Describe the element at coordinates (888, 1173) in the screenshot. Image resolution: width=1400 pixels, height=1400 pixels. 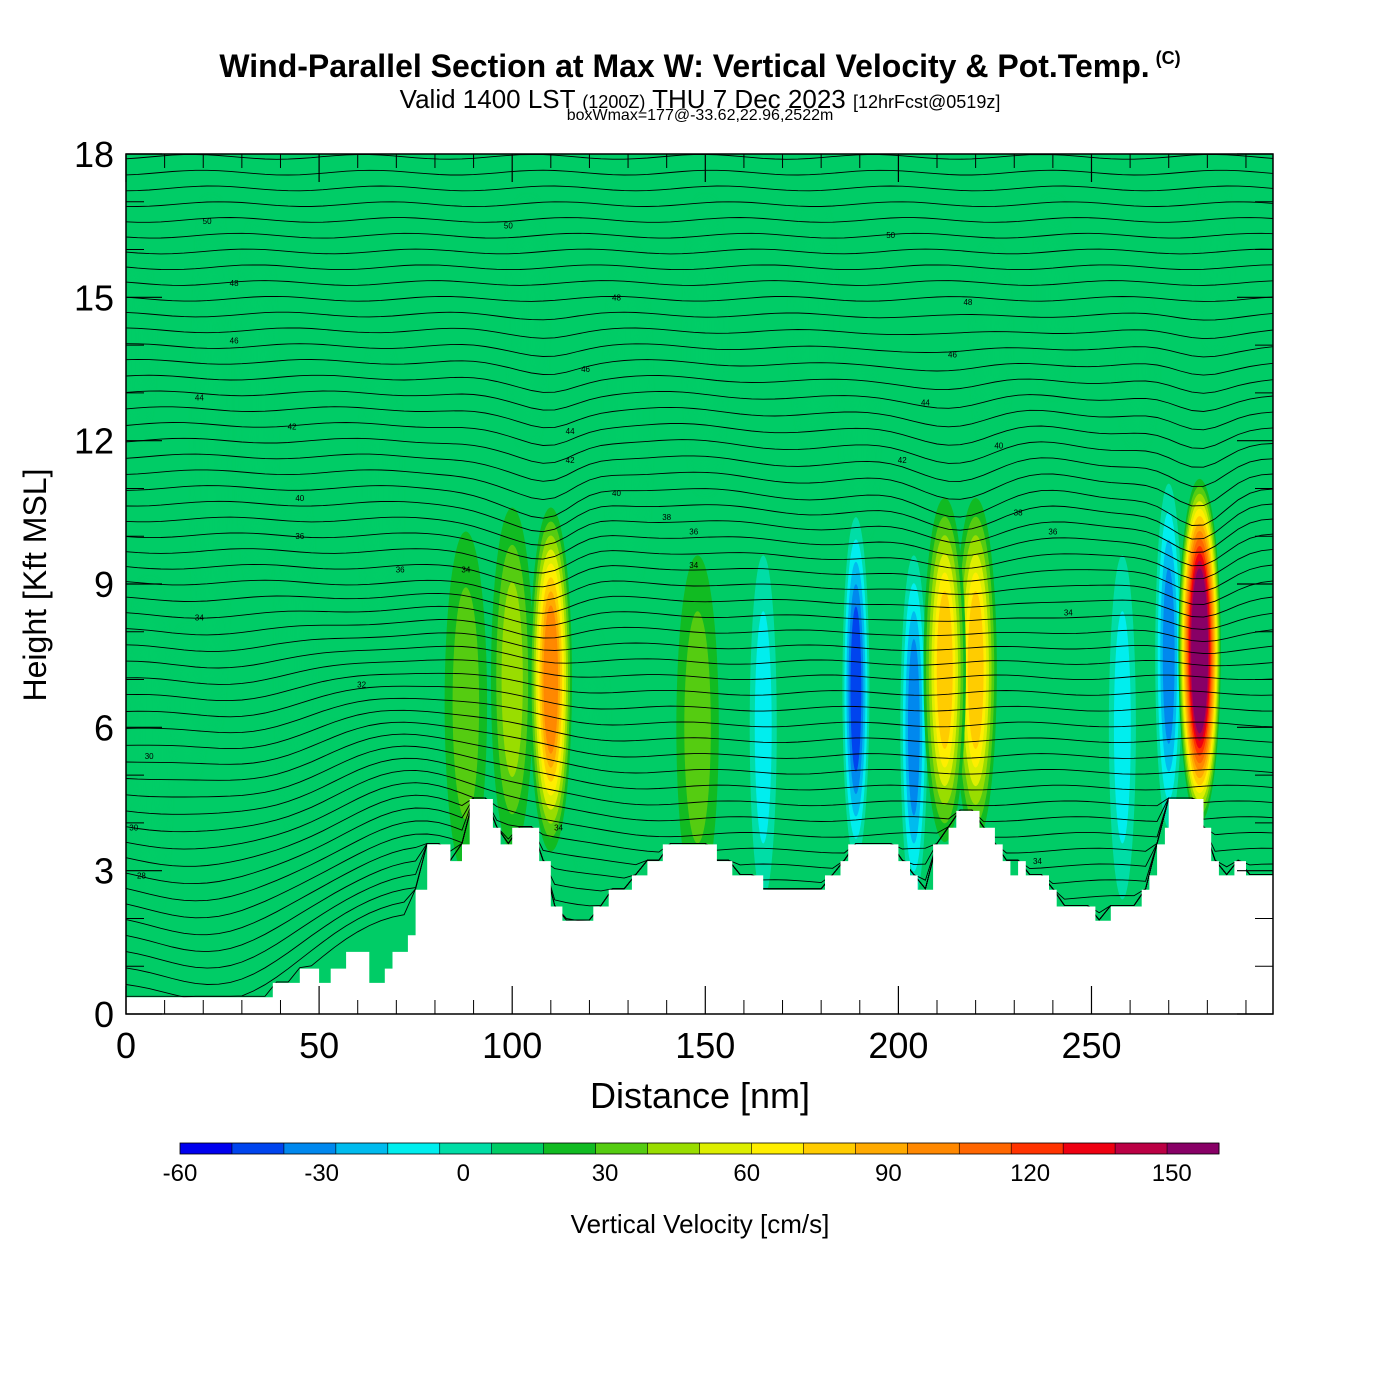
I see `colorbar-tick-label: 90` at that location.